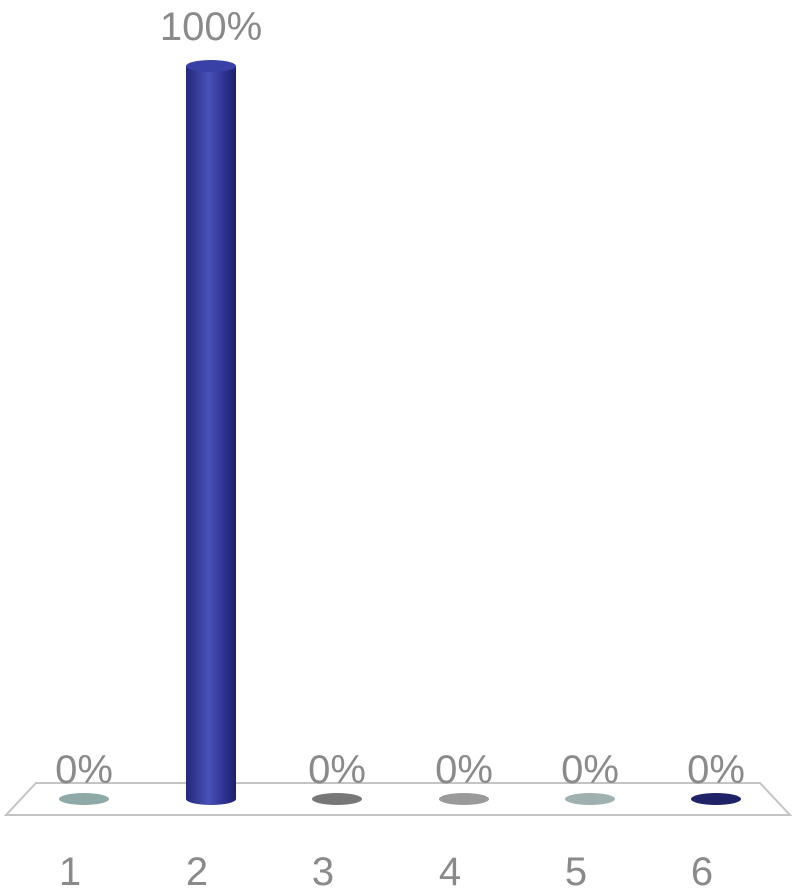 The height and width of the screenshot is (894, 796). Describe the element at coordinates (450, 872) in the screenshot. I see `category-label-4: 4` at that location.